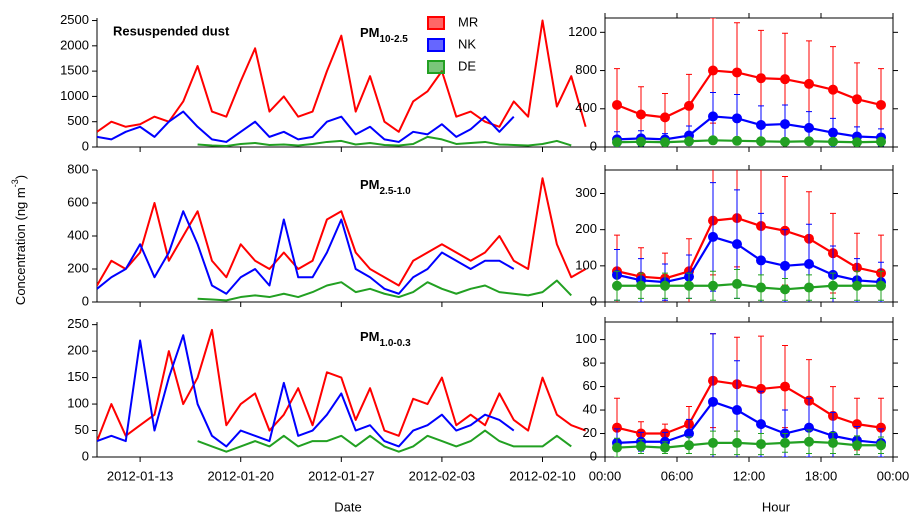 Image resolution: width=915 pixels, height=519 pixels. Describe the element at coordinates (467, 43) in the screenshot. I see `legend-label: NK` at that location.